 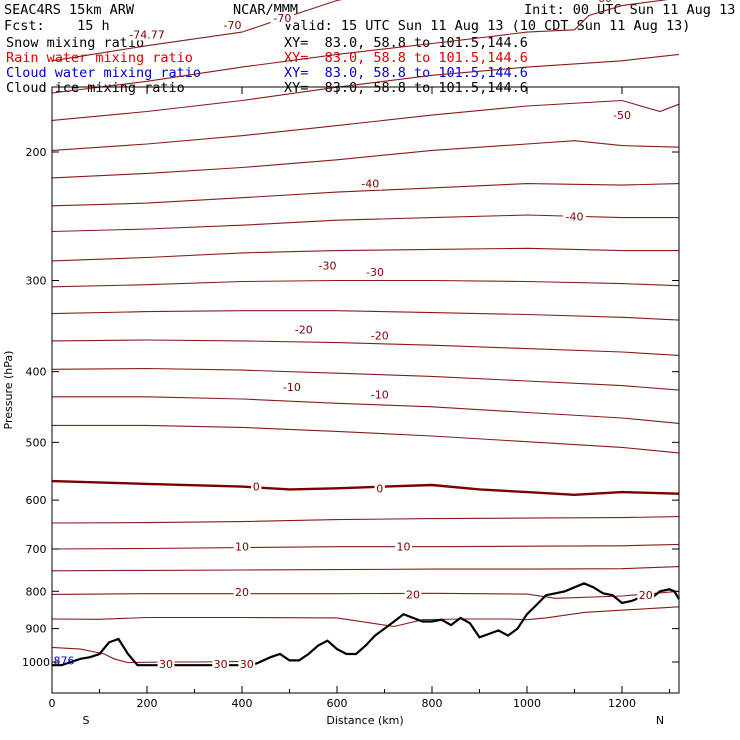 I want to click on x-tick-label: 1200, so click(x=622, y=703).